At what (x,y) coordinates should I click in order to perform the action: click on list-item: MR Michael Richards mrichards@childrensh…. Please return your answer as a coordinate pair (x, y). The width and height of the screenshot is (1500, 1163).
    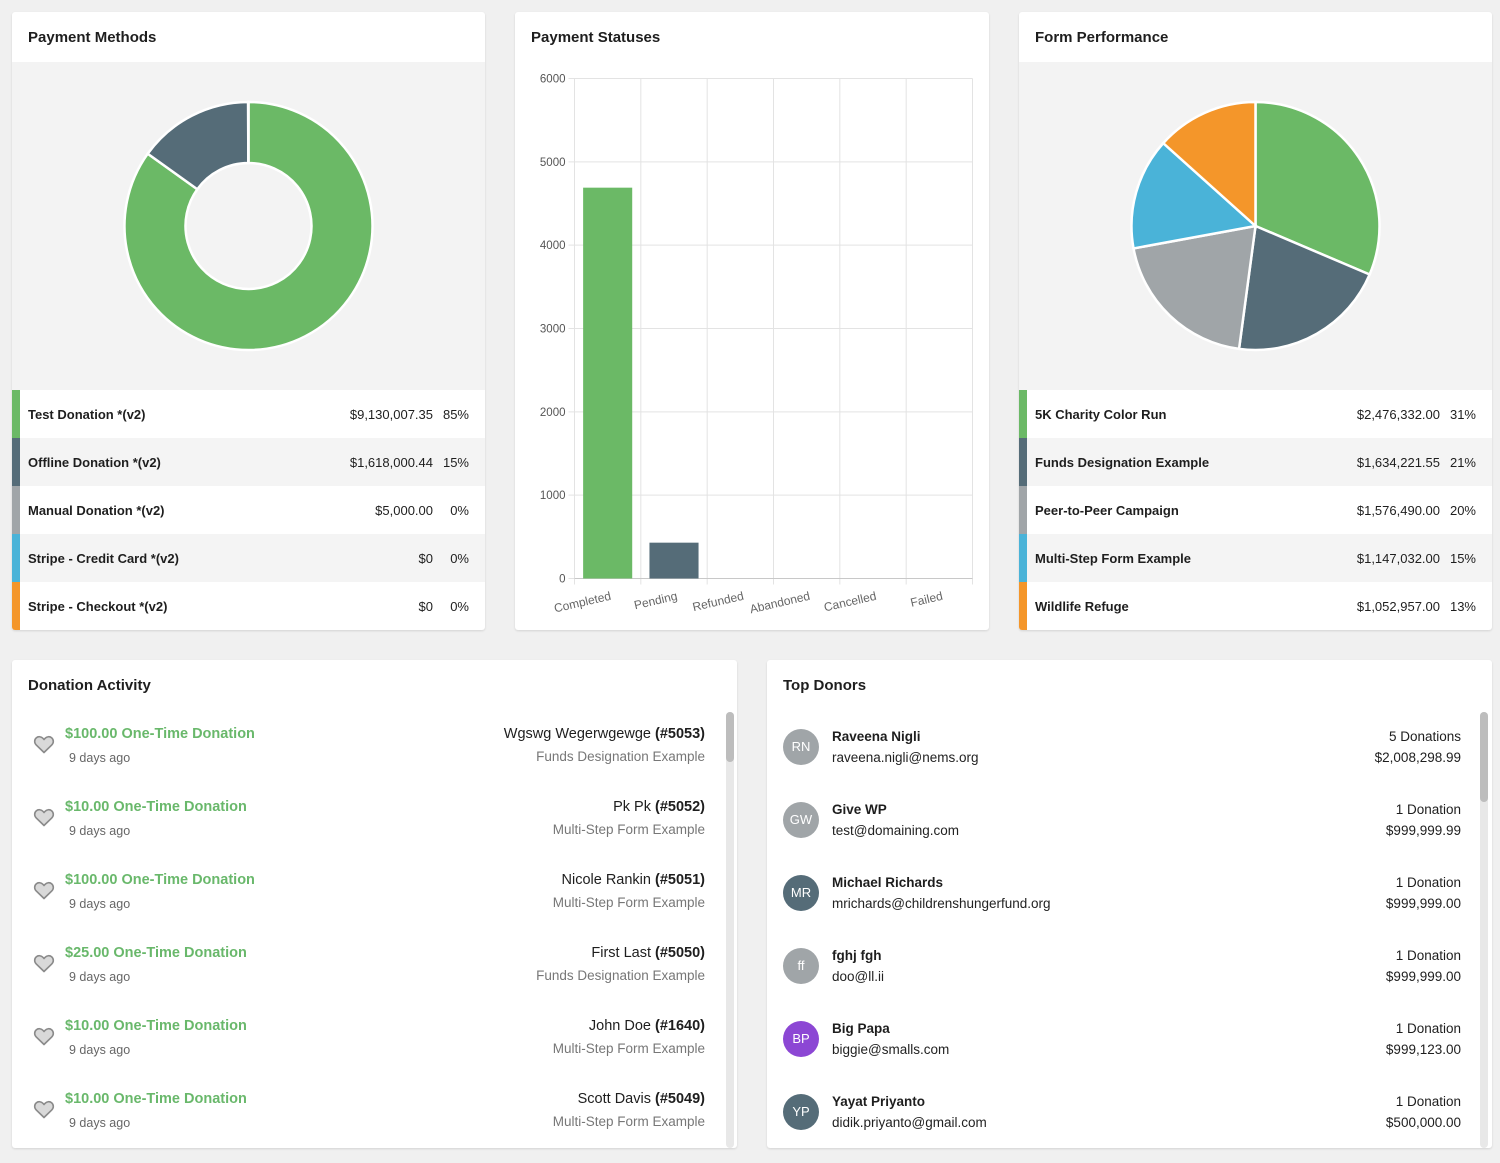
    Looking at the image, I should click on (1129, 892).